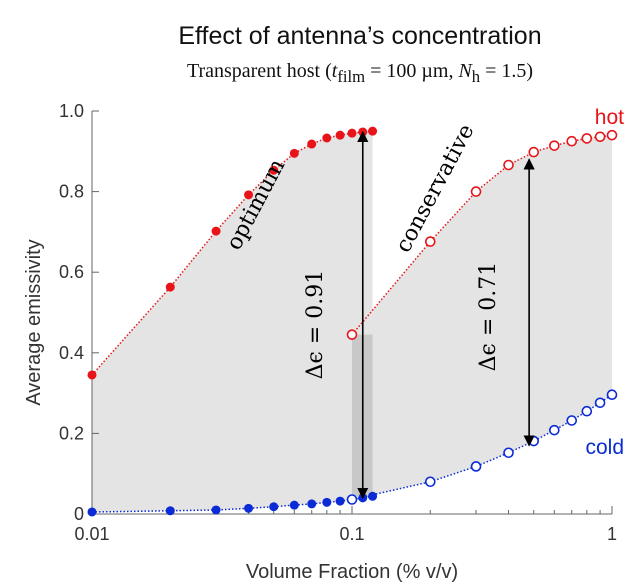  What do you see at coordinates (604, 282) in the screenshot?
I see `legend: hot cold` at bounding box center [604, 282].